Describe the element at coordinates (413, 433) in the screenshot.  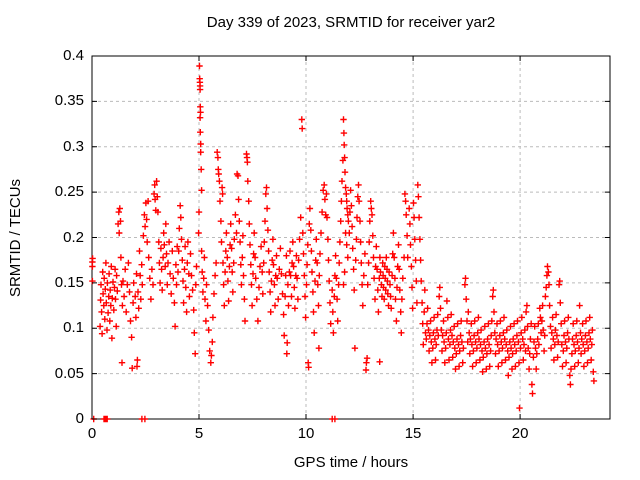
I see `x-tick-label: 15` at that location.